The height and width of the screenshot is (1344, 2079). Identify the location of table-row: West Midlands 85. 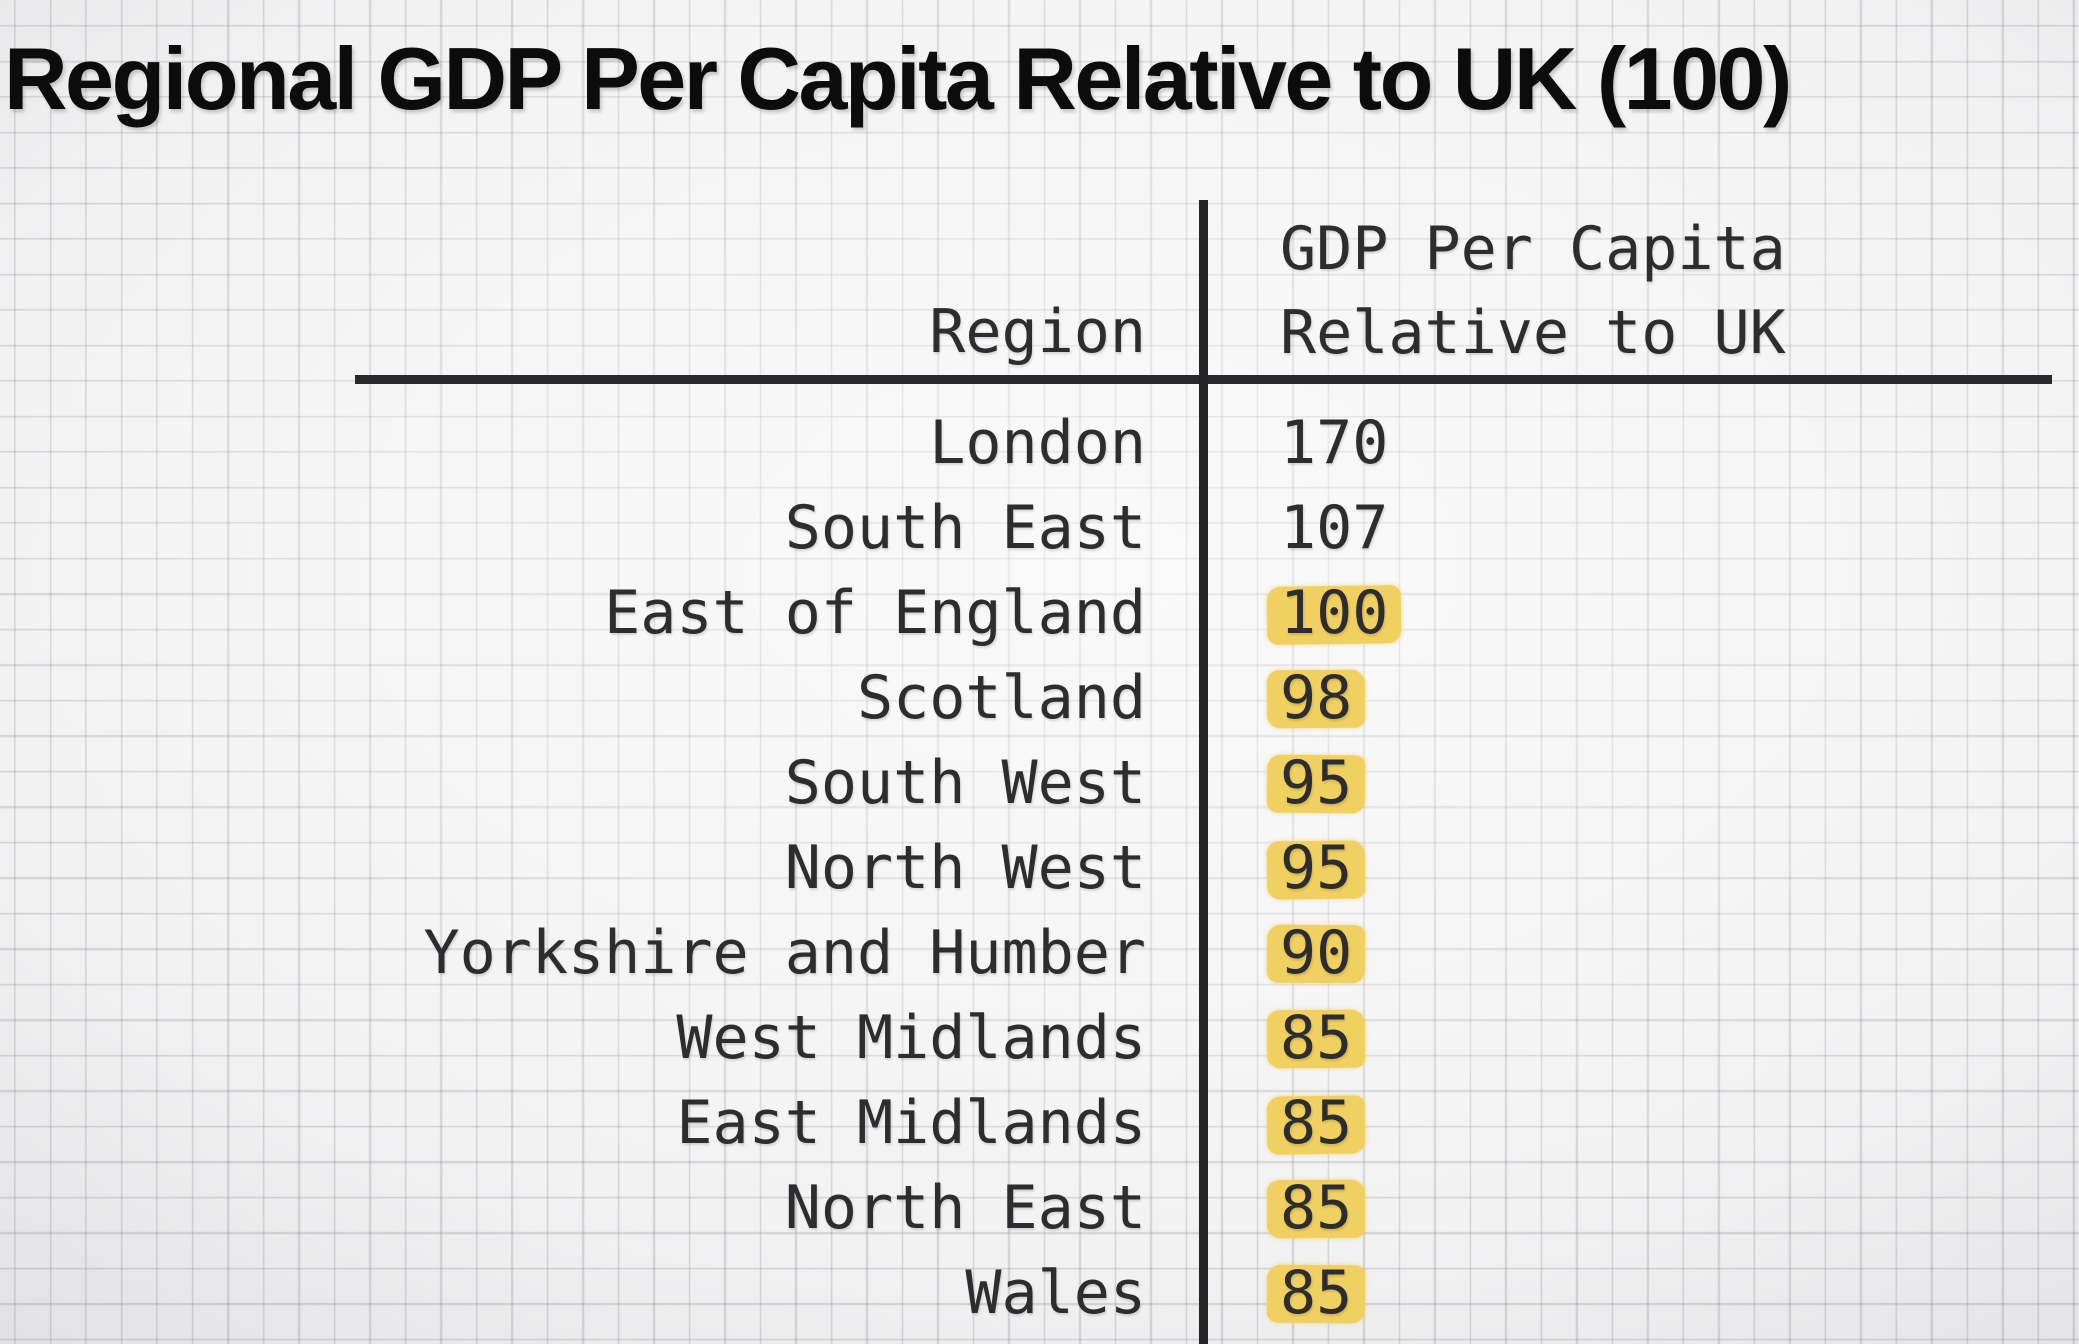
(1203, 1038).